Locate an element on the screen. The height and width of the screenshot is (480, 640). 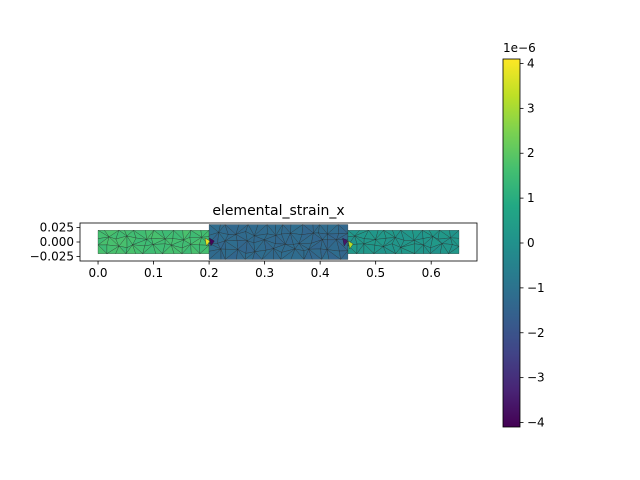
colorbar is located at coordinates (511, 243).